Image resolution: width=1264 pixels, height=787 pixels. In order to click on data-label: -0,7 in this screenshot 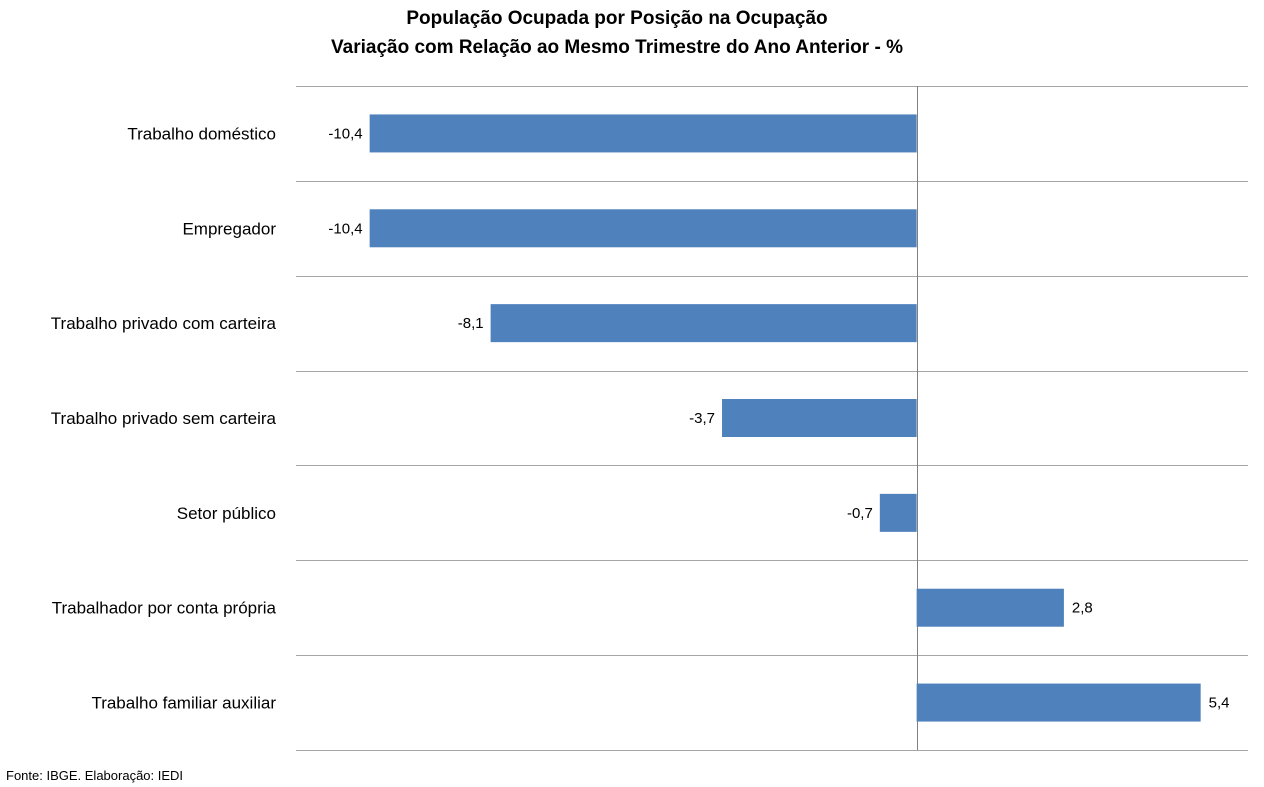, I will do `click(860, 513)`.